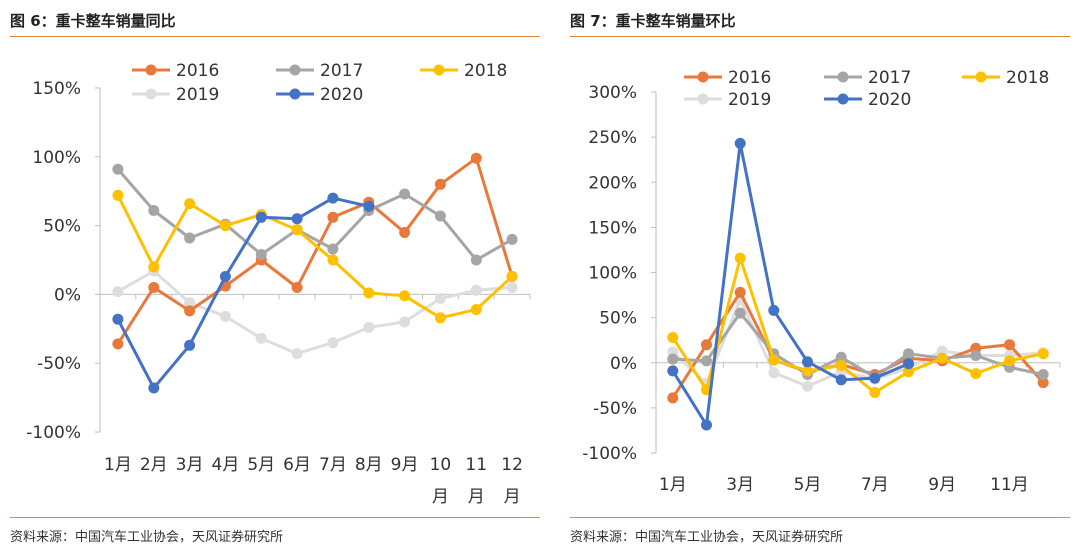 Image resolution: width=1080 pixels, height=553 pixels. What do you see at coordinates (1009, 485) in the screenshot?
I see `x-tick-label: 11月` at bounding box center [1009, 485].